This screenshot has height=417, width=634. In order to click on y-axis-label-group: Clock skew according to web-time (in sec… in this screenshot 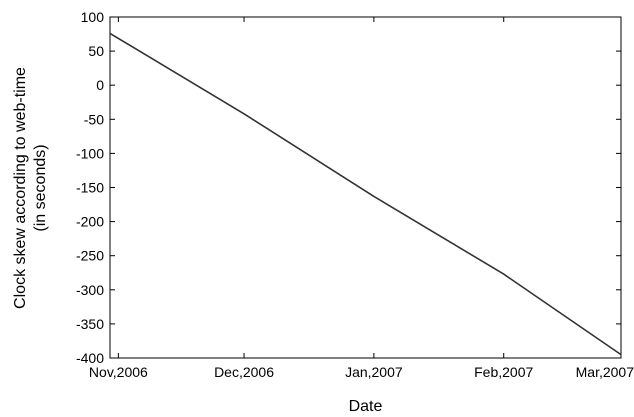, I will do `click(30, 188)`.